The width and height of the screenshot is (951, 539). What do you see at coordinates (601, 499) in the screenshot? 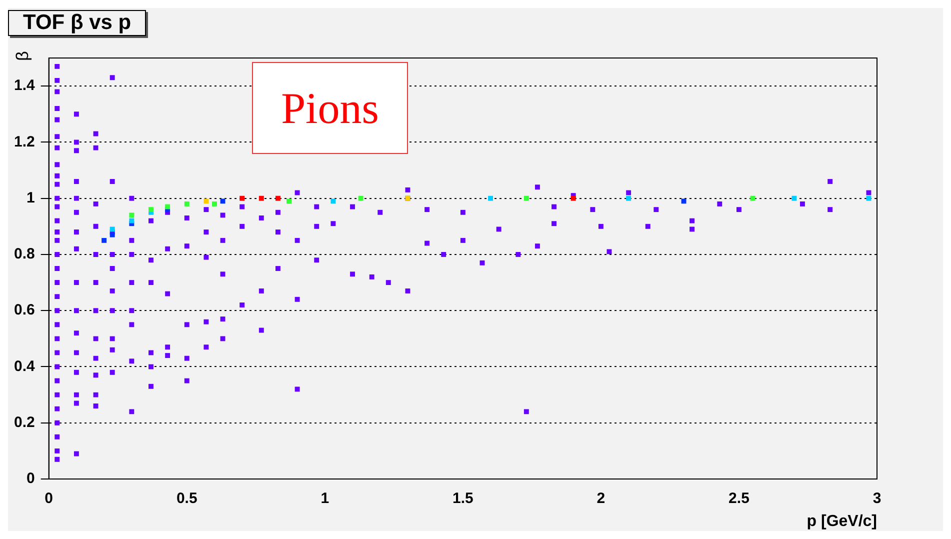
I see `x-tick-label: 2` at bounding box center [601, 499].